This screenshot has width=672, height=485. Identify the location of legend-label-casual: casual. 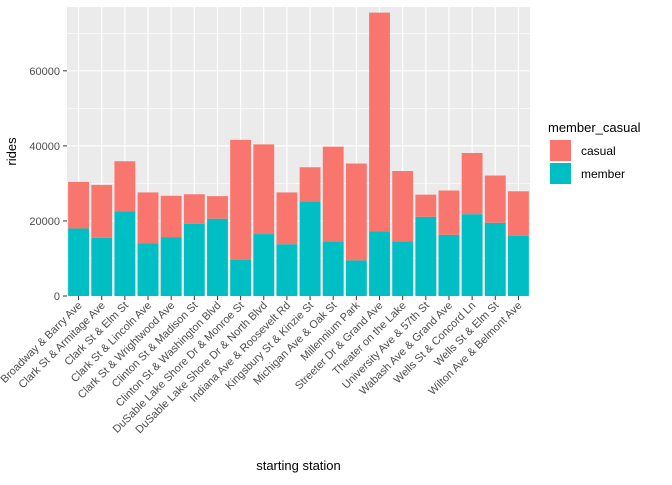
(598, 151).